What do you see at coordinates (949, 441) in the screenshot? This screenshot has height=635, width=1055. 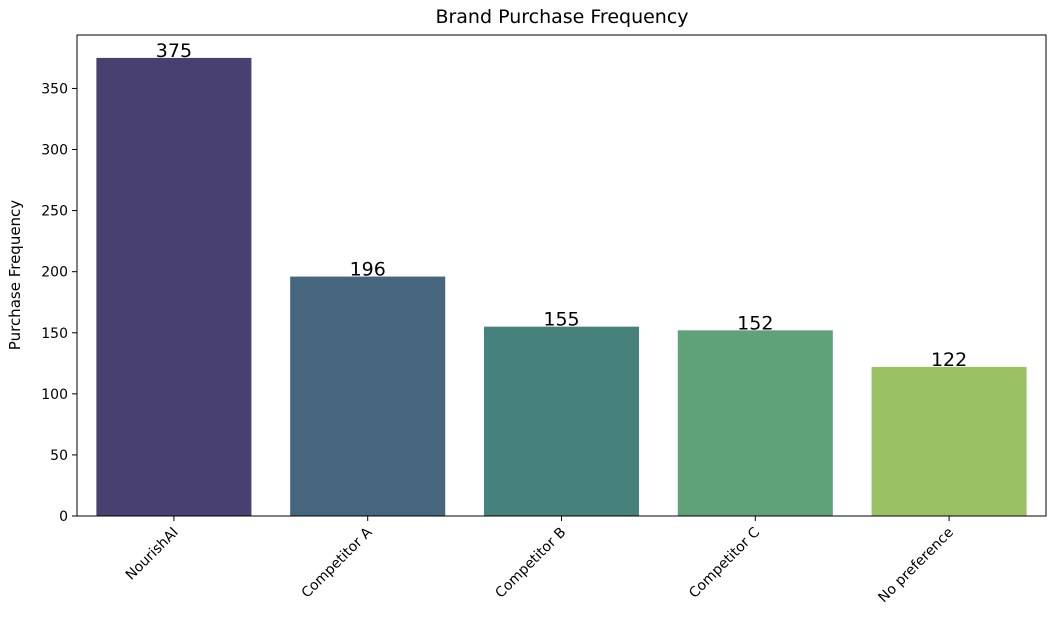 I see `bar-no-preference` at bounding box center [949, 441].